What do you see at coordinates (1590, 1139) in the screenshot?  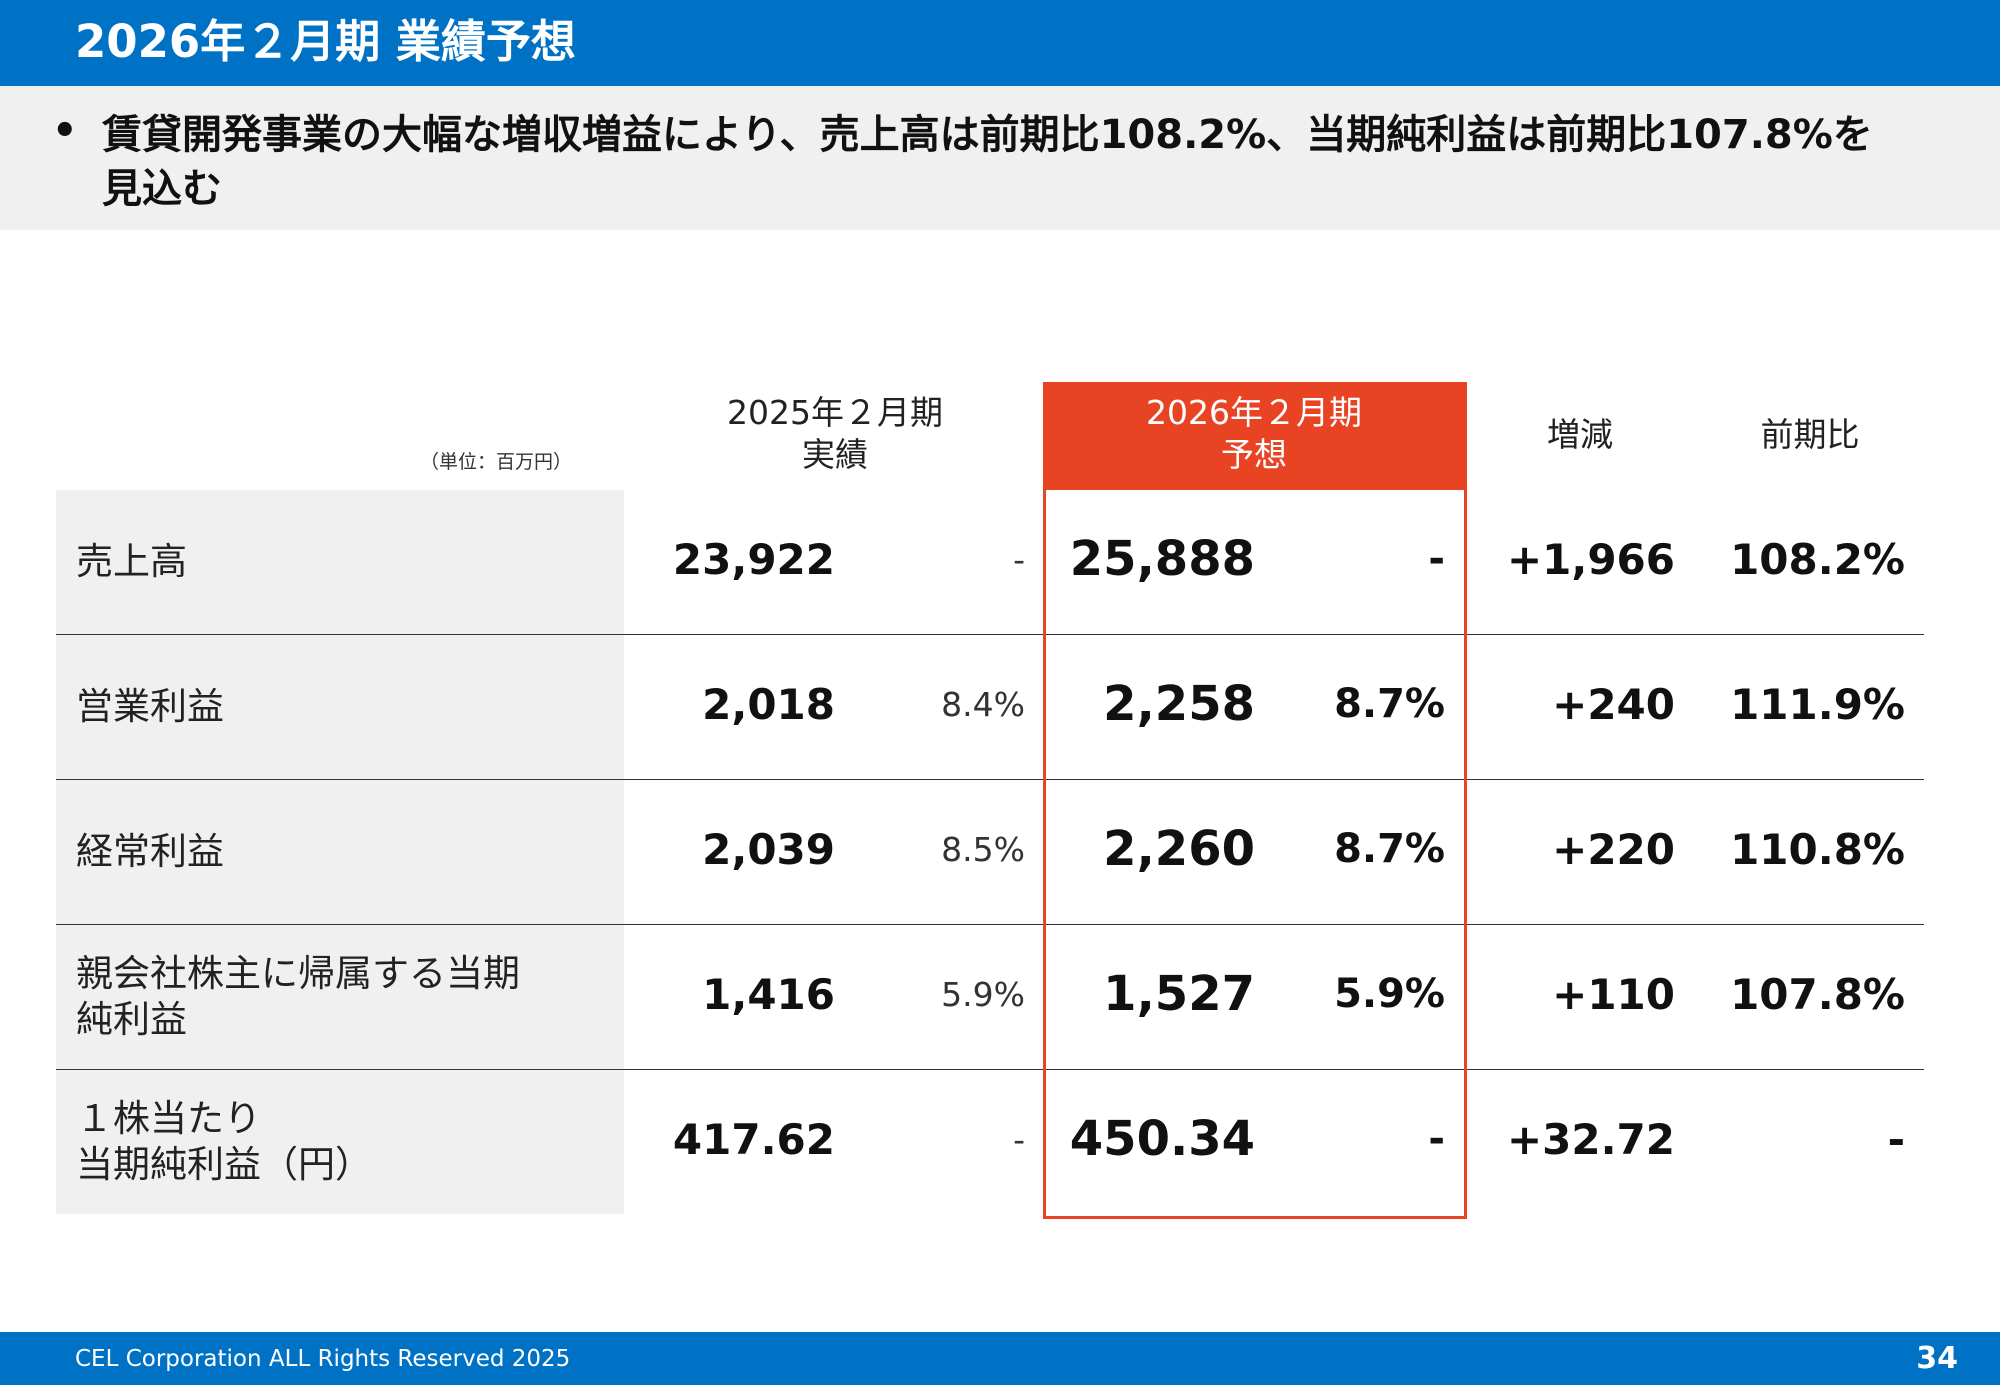 I see `yoy-change: +32.72` at bounding box center [1590, 1139].